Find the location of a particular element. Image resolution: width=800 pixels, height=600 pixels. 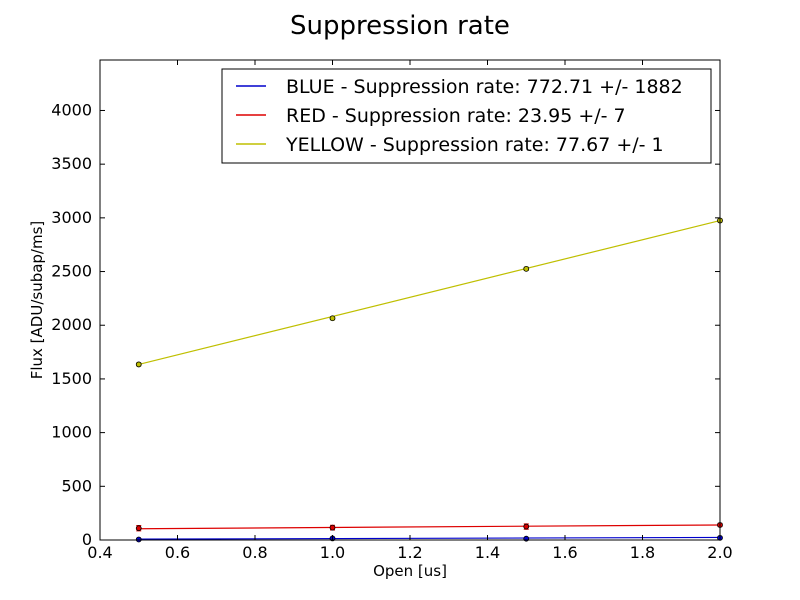

x-tick-label: 1.2 is located at coordinates (409, 552).